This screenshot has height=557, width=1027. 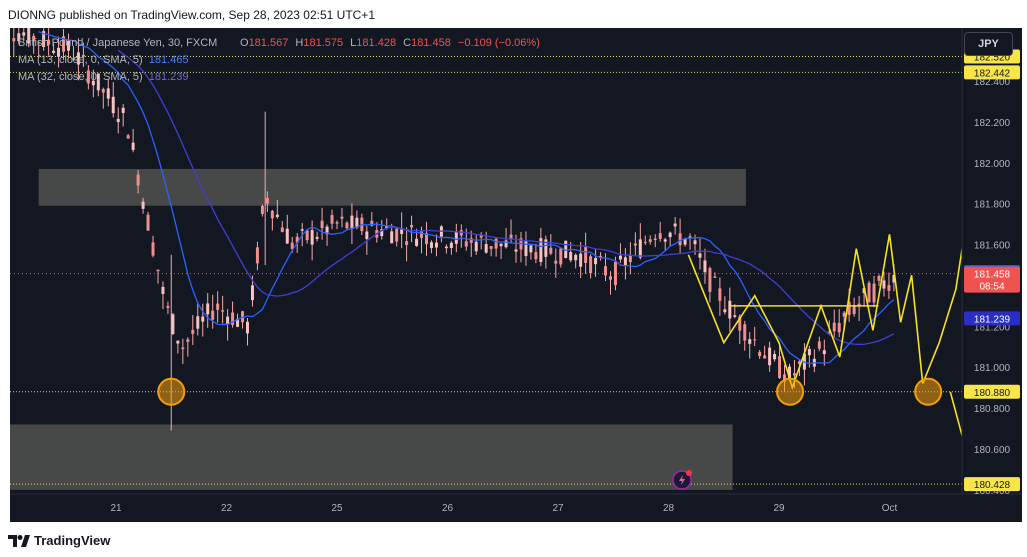 What do you see at coordinates (992, 205) in the screenshot?
I see `price-tick-label: 181.800` at bounding box center [992, 205].